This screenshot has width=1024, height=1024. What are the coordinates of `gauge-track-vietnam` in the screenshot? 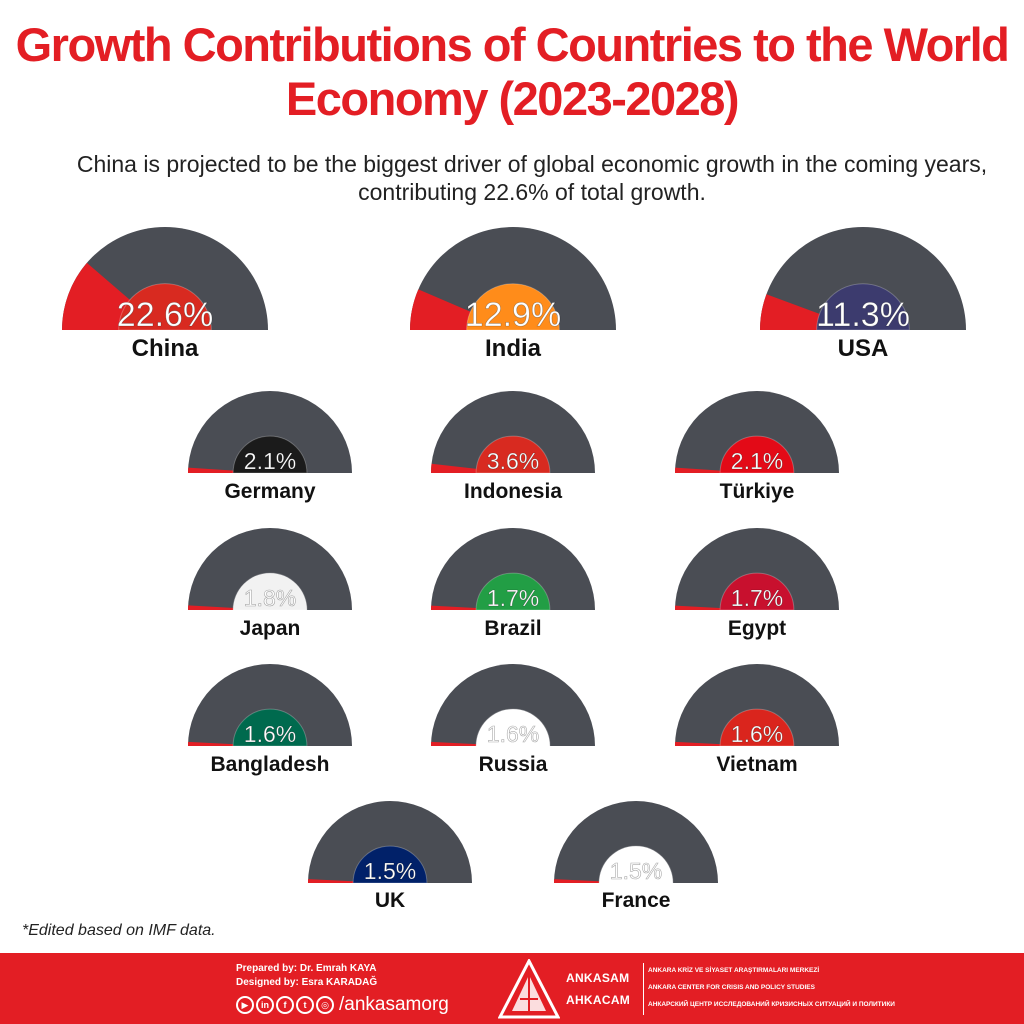 It's located at (757, 705).